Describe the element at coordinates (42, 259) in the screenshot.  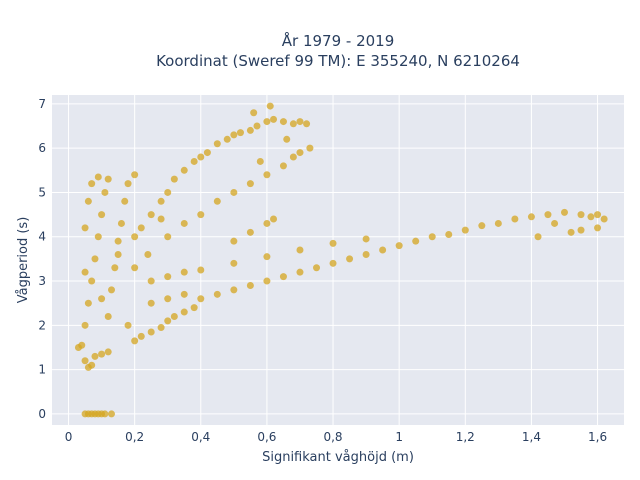
I see `y-tick-labels: 0 1 2 3 4 5 6 7` at that location.